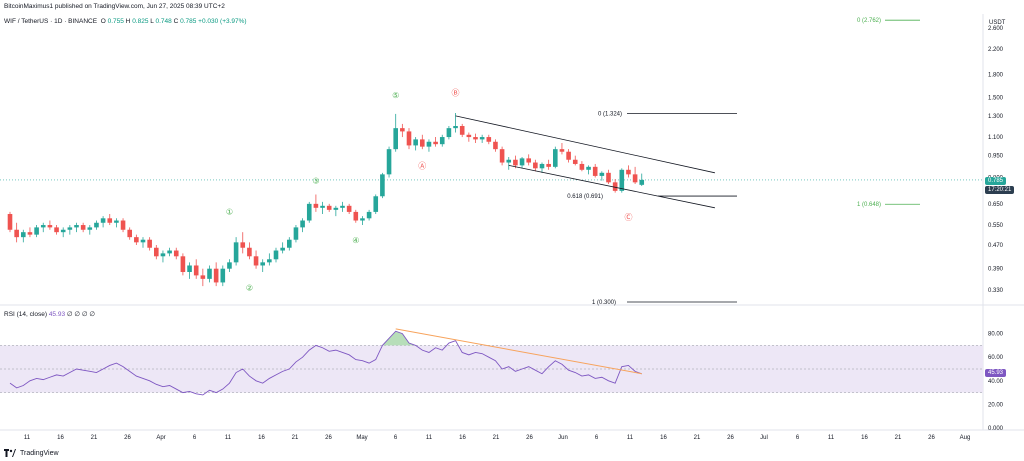 This screenshot has height=461, width=1024. What do you see at coordinates (49, 314) in the screenshot?
I see `rsi-legend: RSI (14, close) 45.93 ∅ ∅ ∅ ∅` at bounding box center [49, 314].